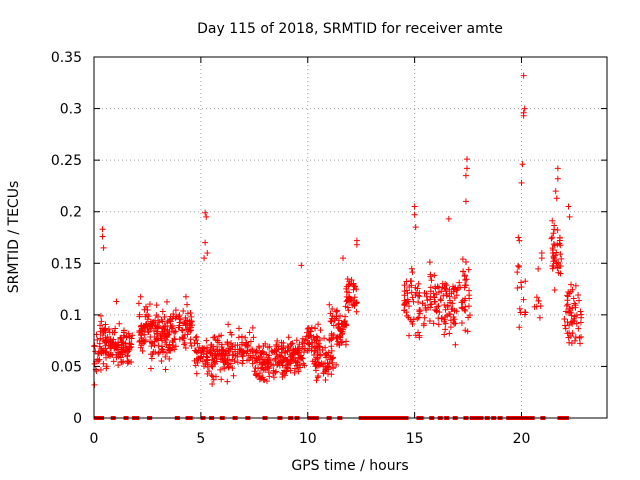 The width and height of the screenshot is (640, 480). Describe the element at coordinates (415, 439) in the screenshot. I see `x-tick-label: 15` at that location.